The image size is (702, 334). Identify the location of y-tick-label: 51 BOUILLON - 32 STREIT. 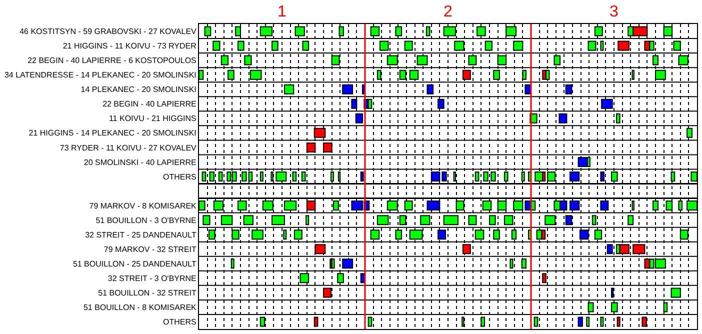
(147, 293).